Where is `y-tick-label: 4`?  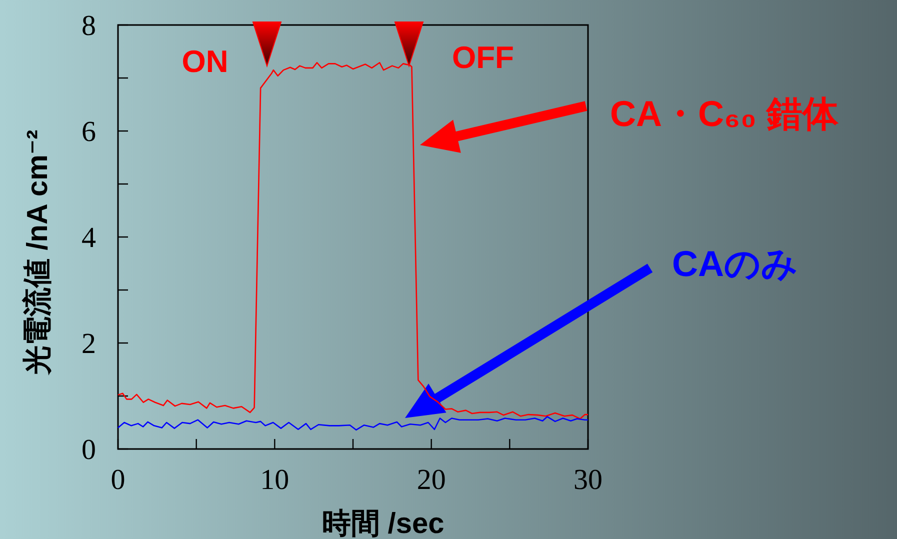 y-tick-label: 4 is located at coordinates (89, 238).